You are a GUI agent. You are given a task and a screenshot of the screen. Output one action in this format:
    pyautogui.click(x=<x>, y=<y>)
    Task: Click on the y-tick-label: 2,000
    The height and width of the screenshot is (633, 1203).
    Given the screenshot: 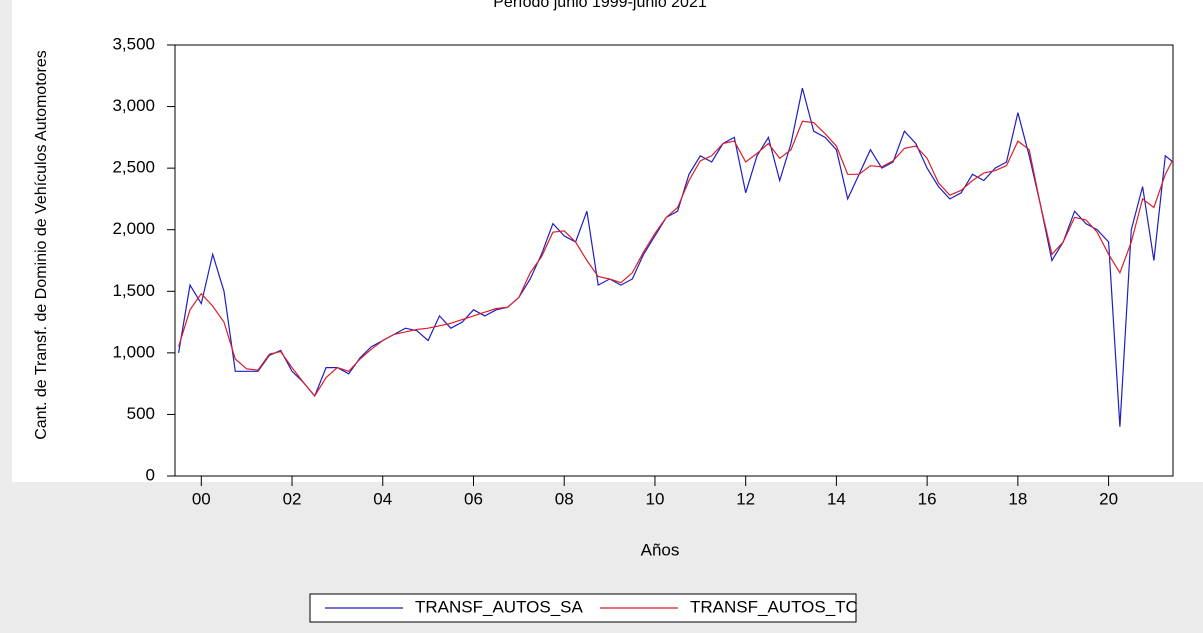 What is the action you would take?
    pyautogui.click(x=133, y=228)
    